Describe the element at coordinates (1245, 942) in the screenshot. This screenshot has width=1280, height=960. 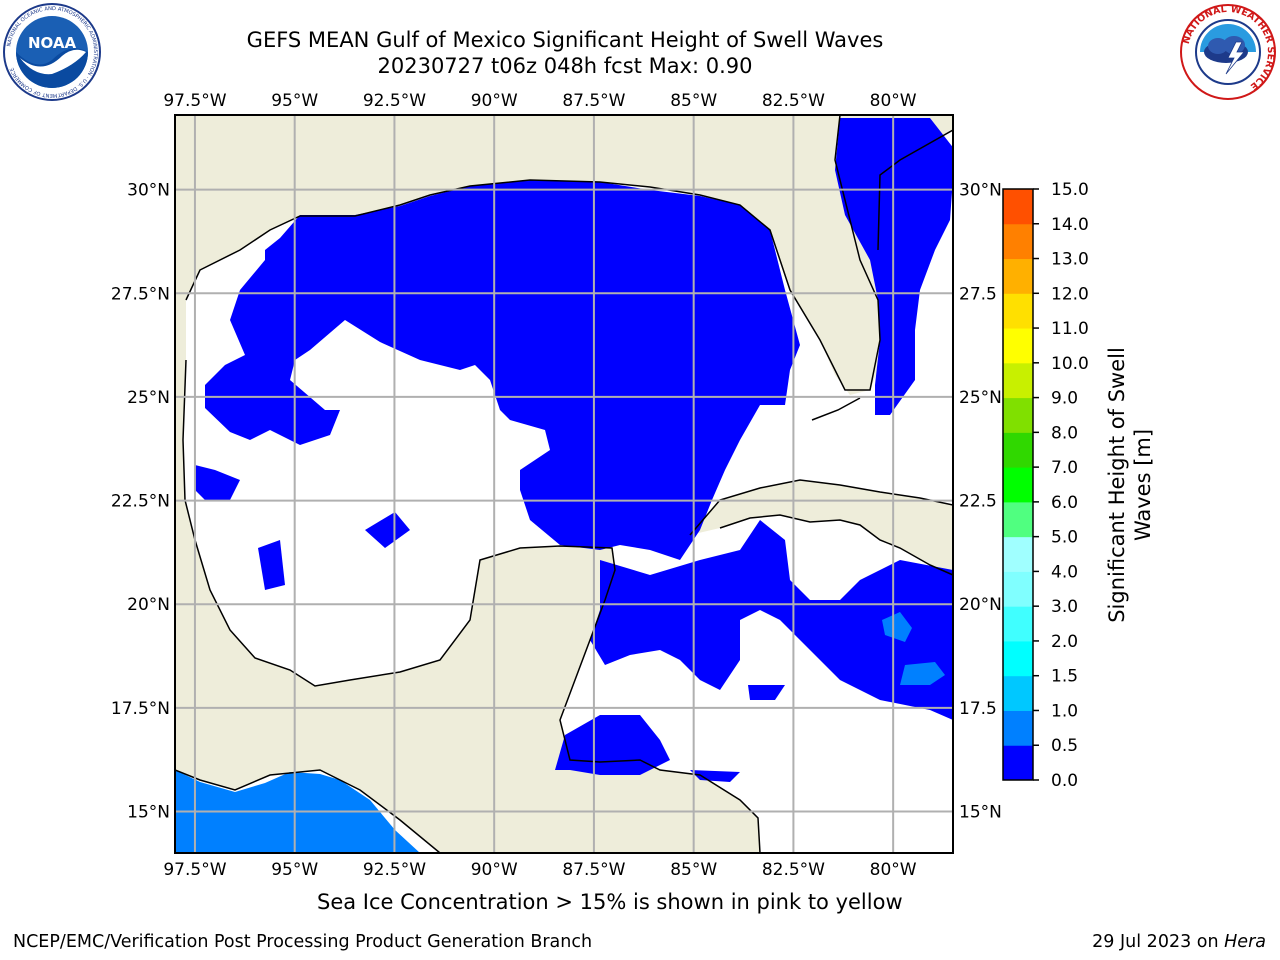
I see `footer-host: Hera` at that location.